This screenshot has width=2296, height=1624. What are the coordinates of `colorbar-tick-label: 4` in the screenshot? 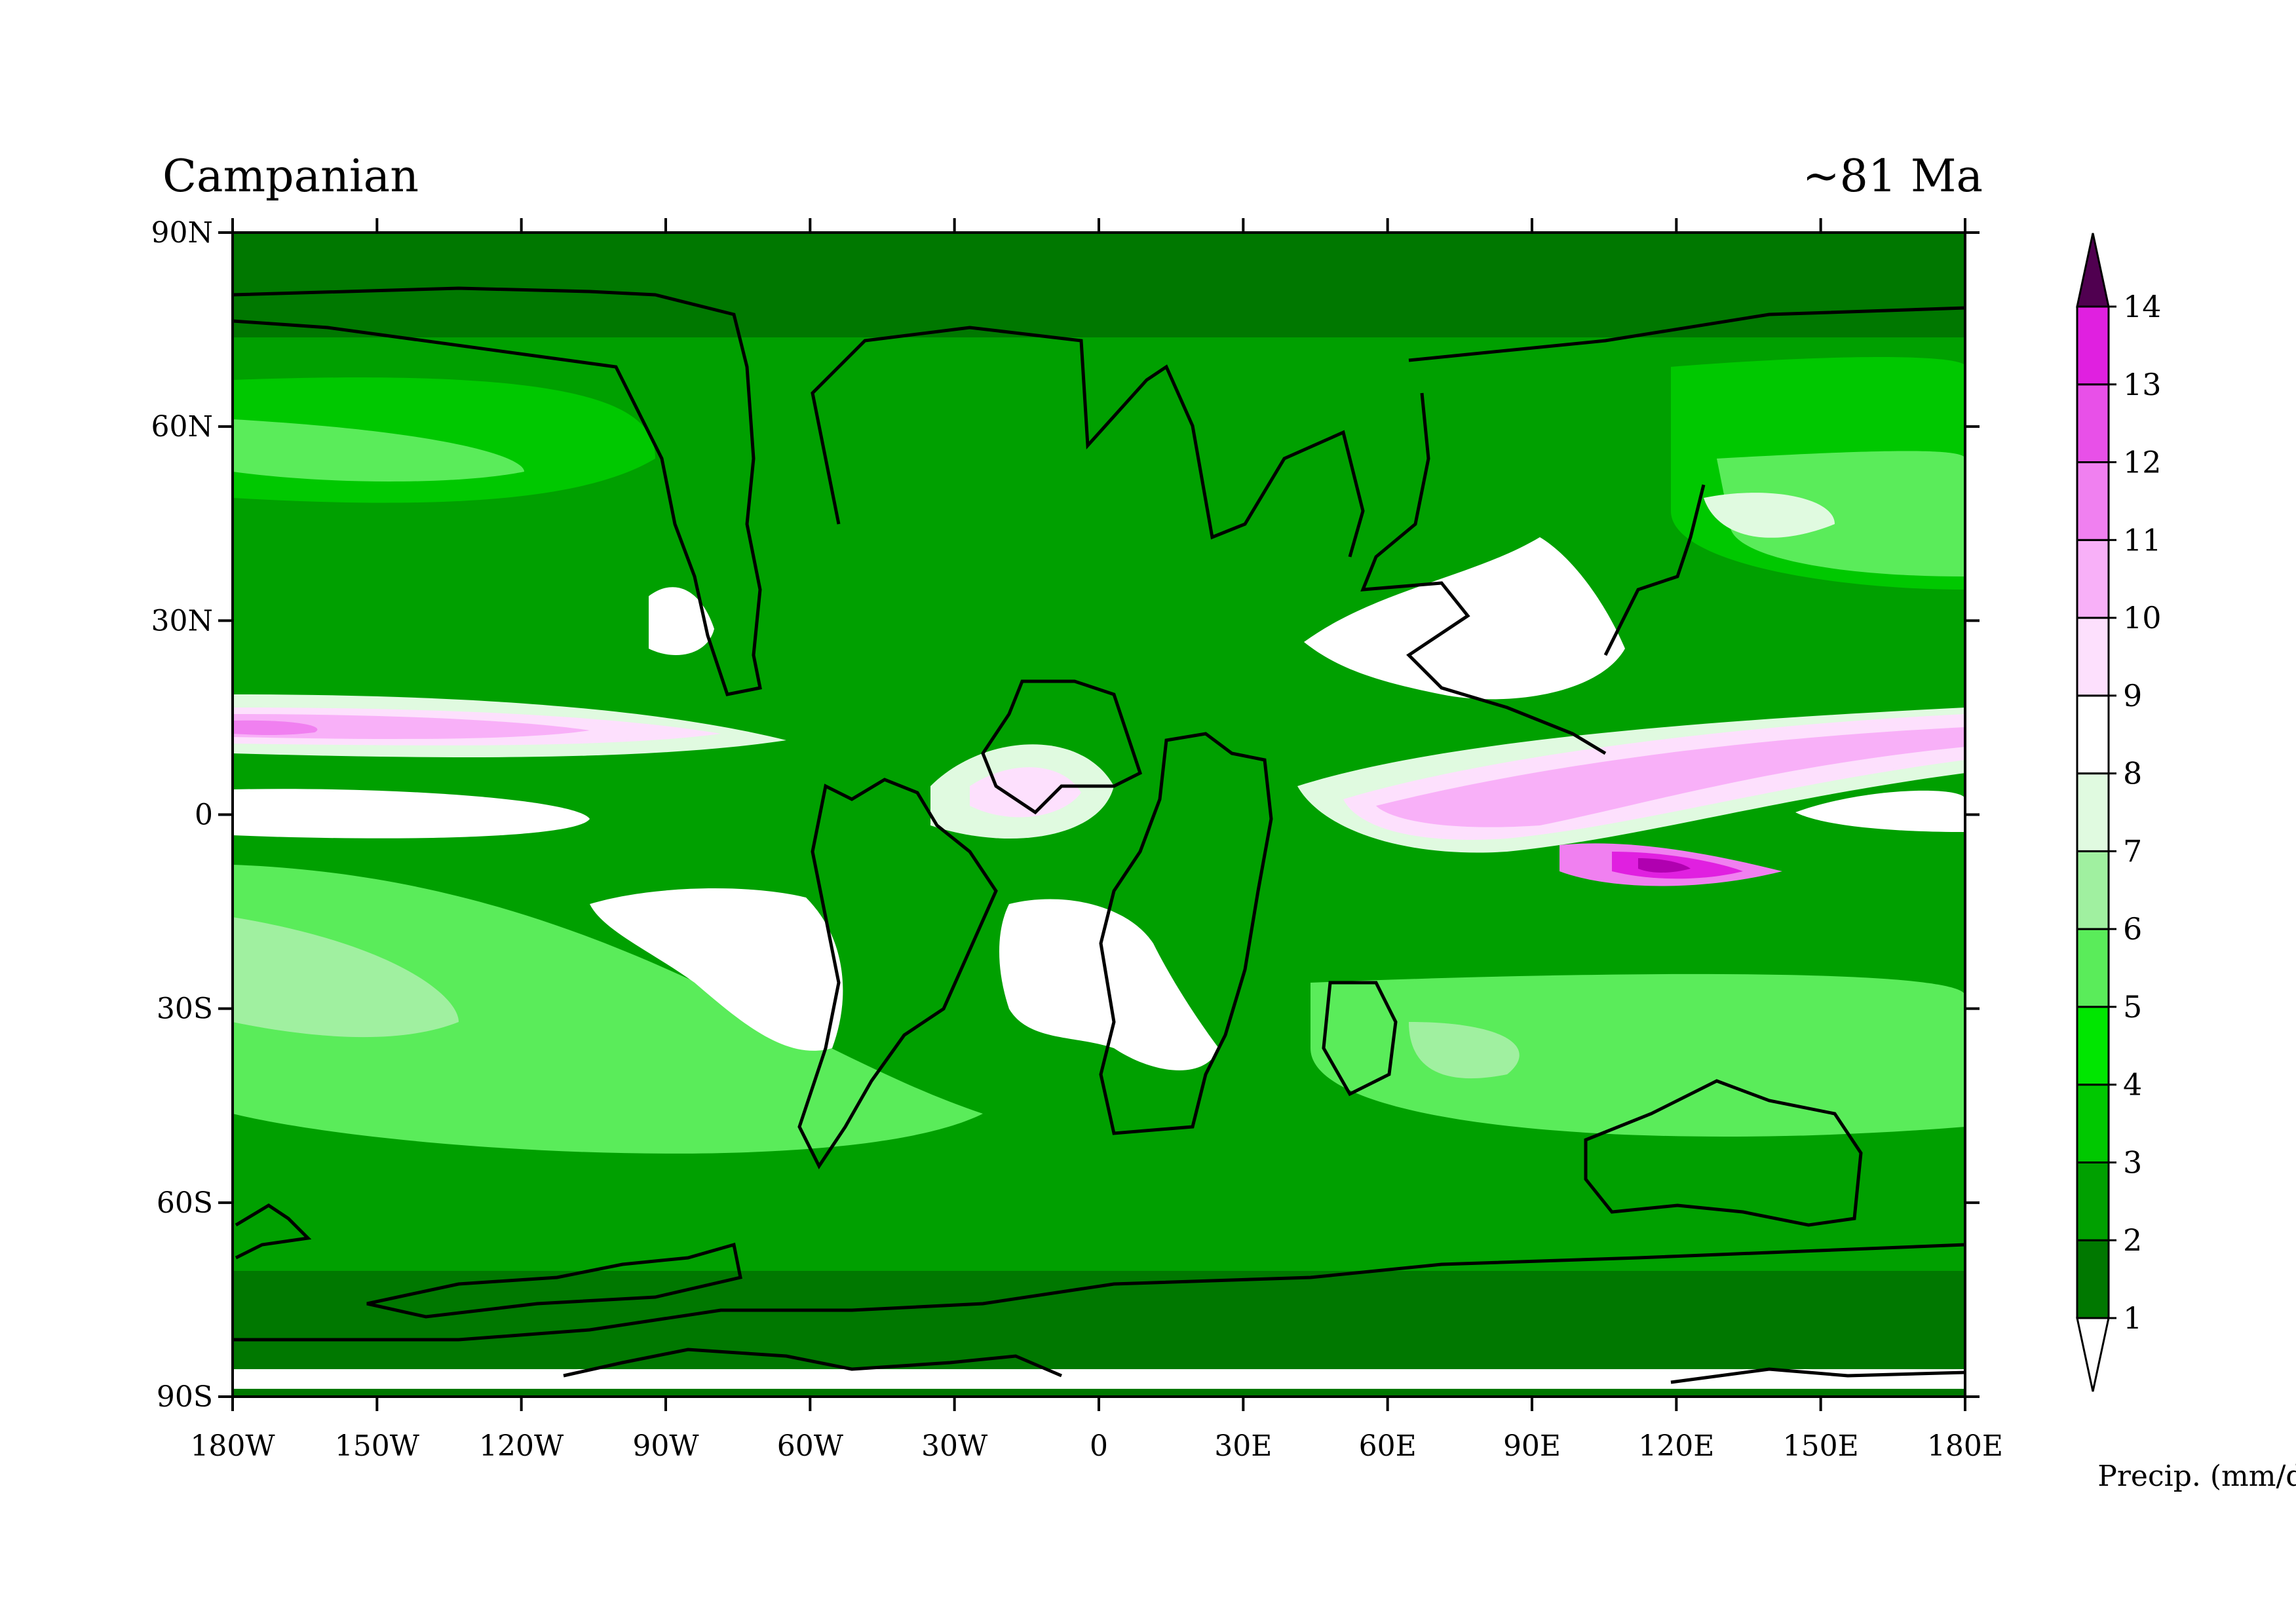 It's located at (2132, 1085).